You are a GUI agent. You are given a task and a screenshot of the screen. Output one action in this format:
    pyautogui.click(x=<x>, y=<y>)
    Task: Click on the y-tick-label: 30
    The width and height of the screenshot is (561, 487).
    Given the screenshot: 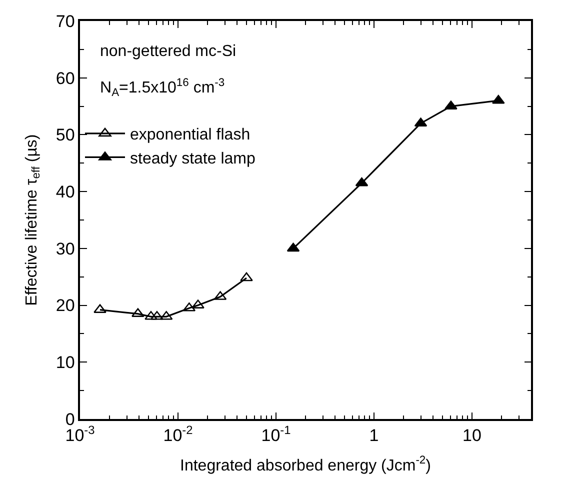 What is the action you would take?
    pyautogui.click(x=65, y=248)
    